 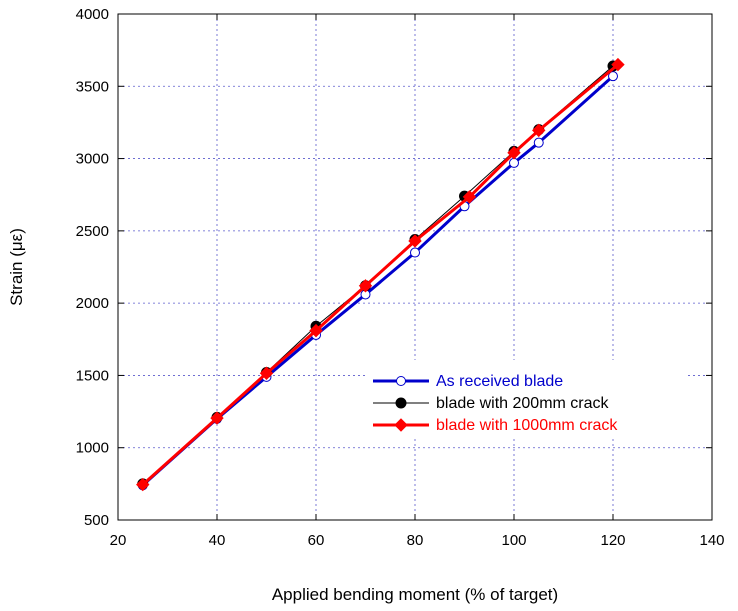 I want to click on x-tick-label: 80, so click(x=415, y=540).